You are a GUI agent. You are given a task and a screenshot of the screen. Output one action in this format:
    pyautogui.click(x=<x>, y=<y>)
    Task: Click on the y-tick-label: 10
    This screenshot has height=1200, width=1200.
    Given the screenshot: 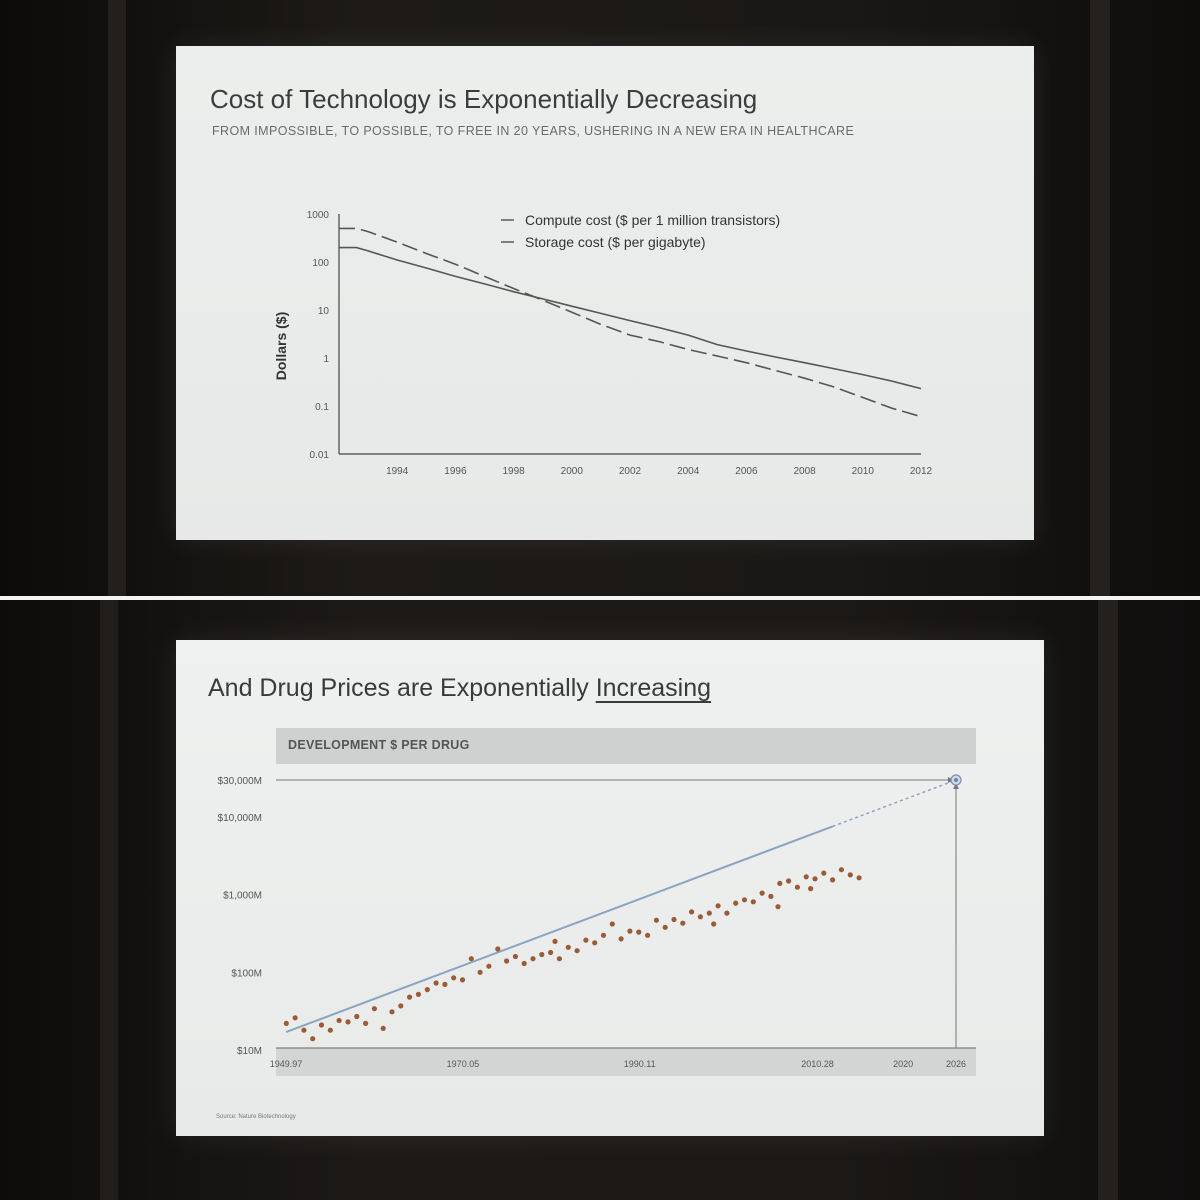 What is the action you would take?
    pyautogui.click(x=324, y=311)
    